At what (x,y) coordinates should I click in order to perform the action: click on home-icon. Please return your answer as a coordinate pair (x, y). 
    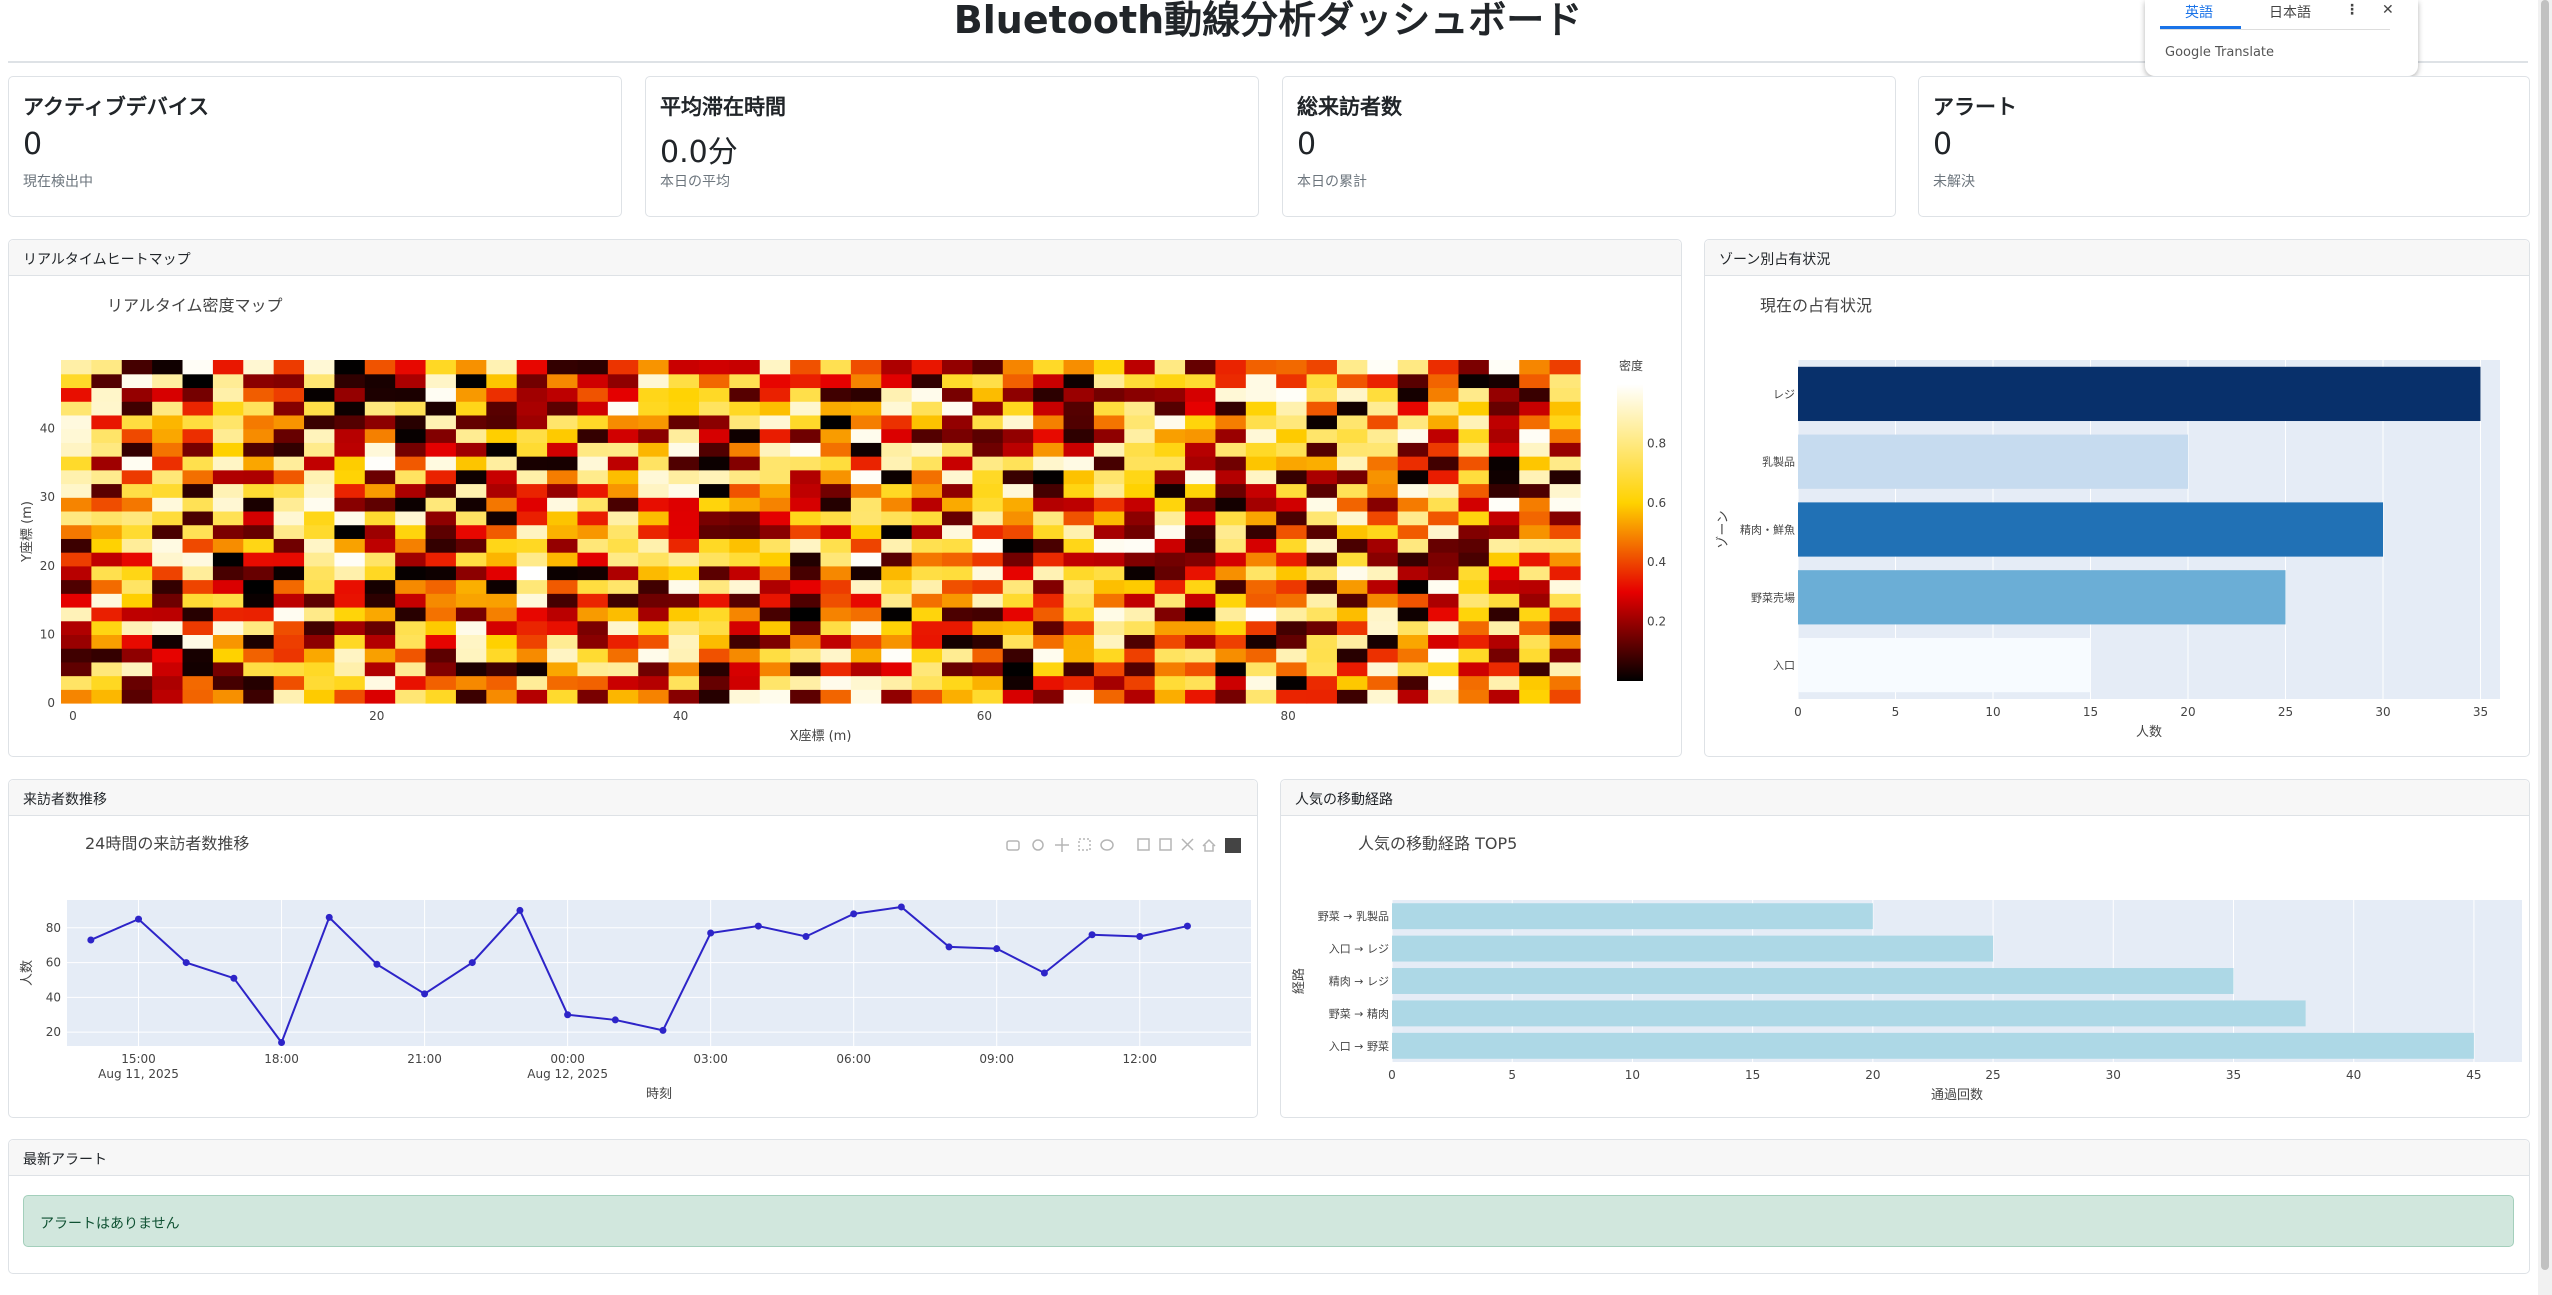
    Looking at the image, I should click on (1209, 845).